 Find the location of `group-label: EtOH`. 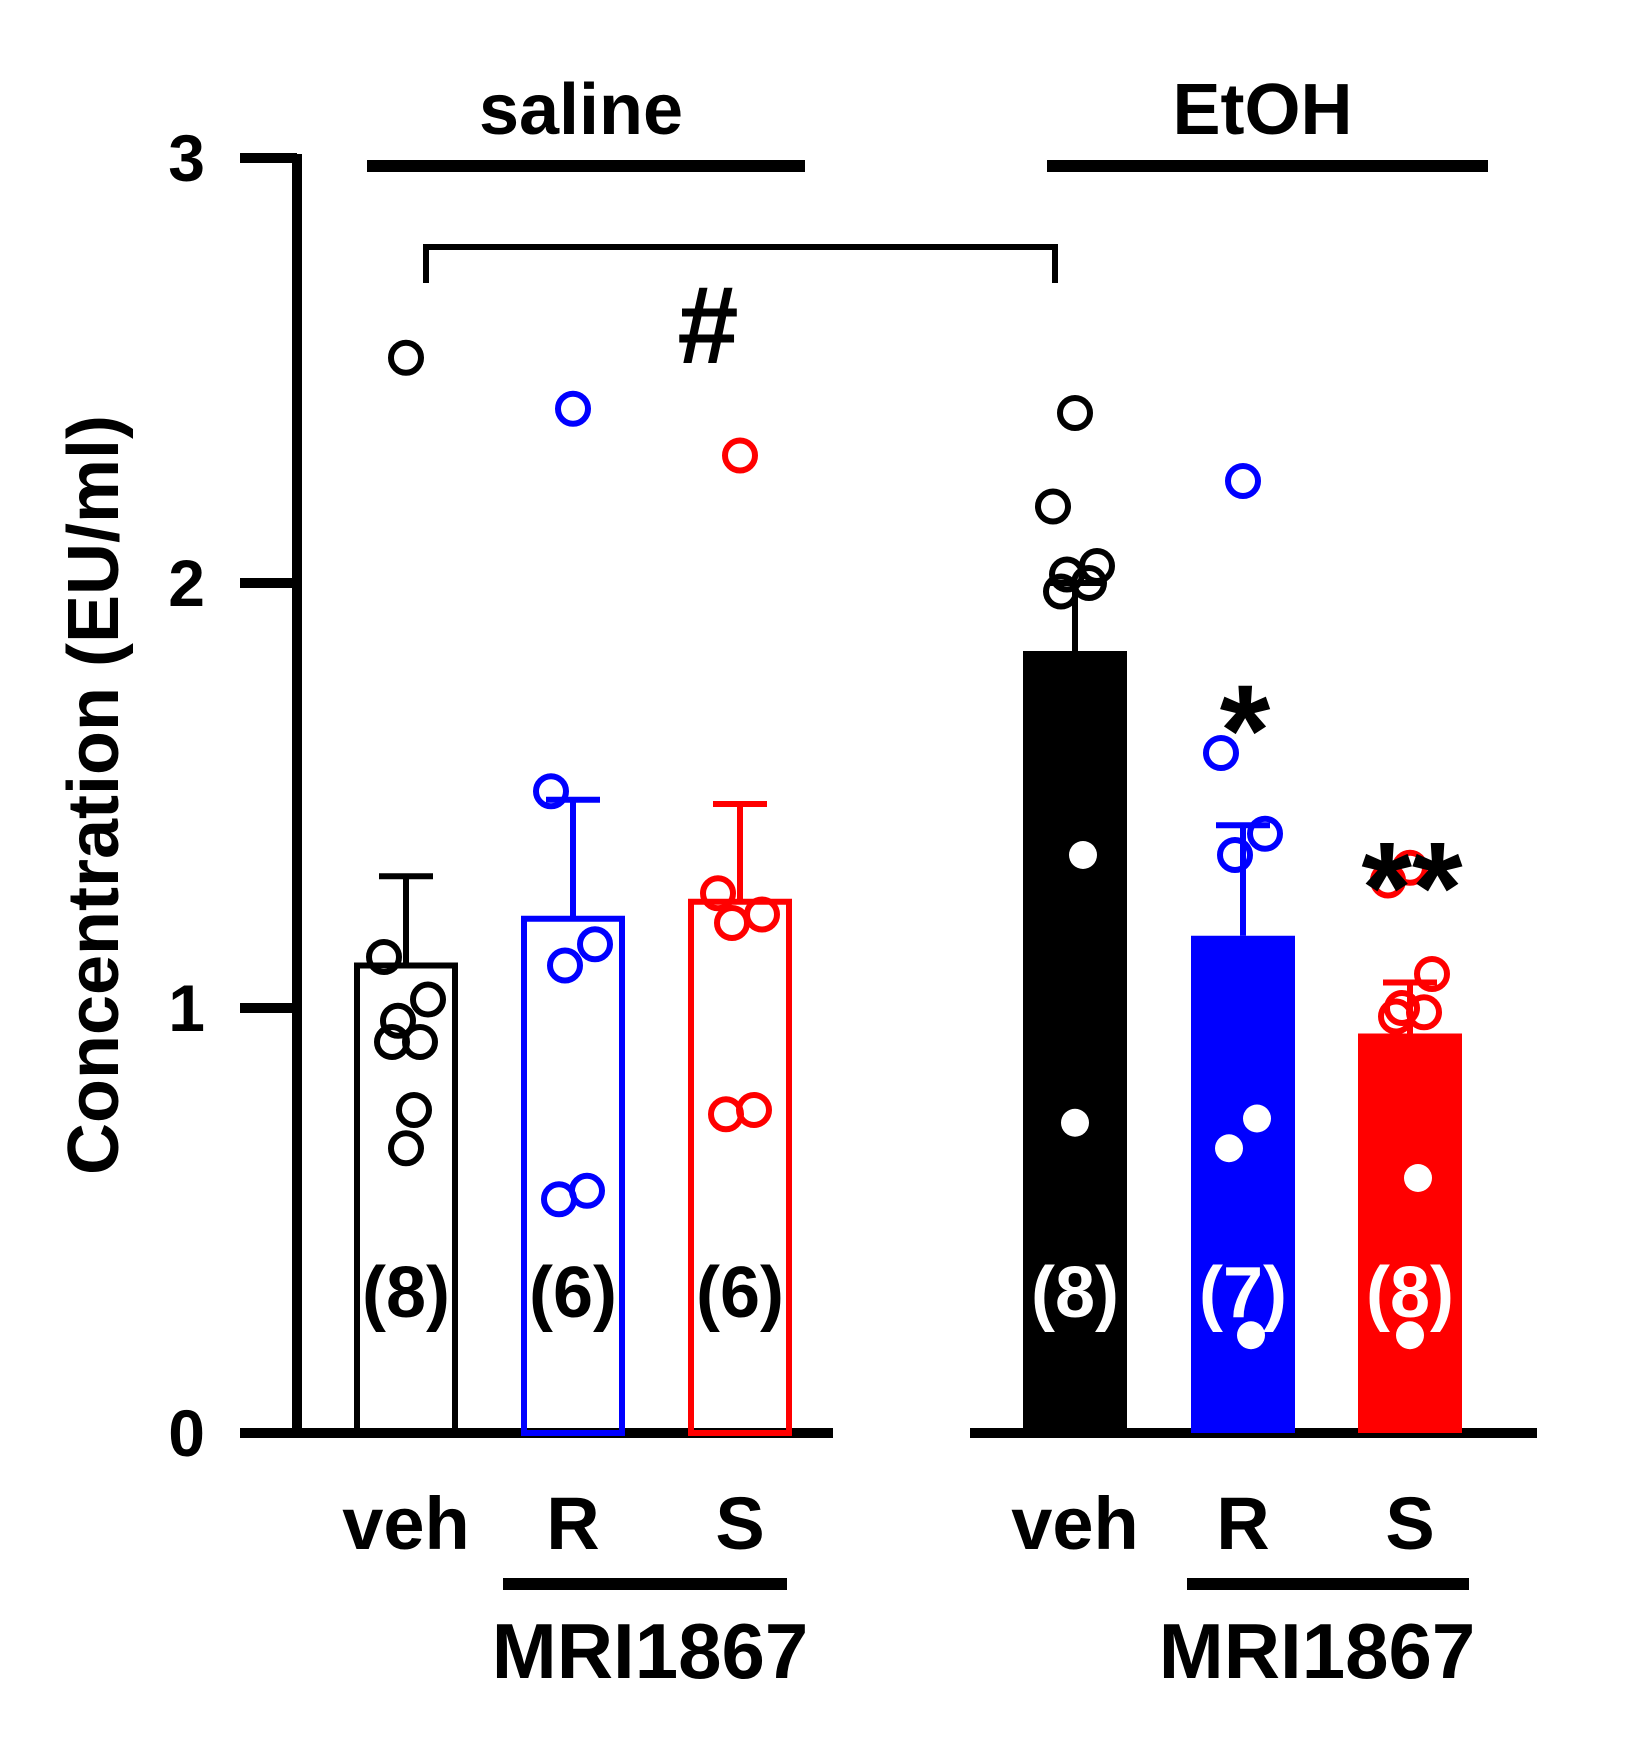

group-label: EtOH is located at coordinates (1263, 110).